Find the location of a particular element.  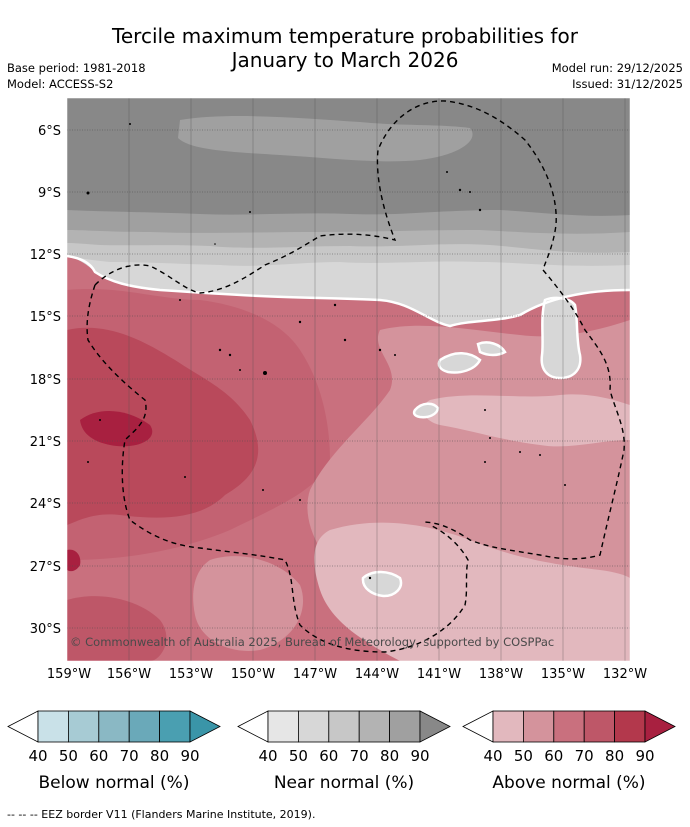

model-name: Model: ACCESS-S2 is located at coordinates (60, 84).